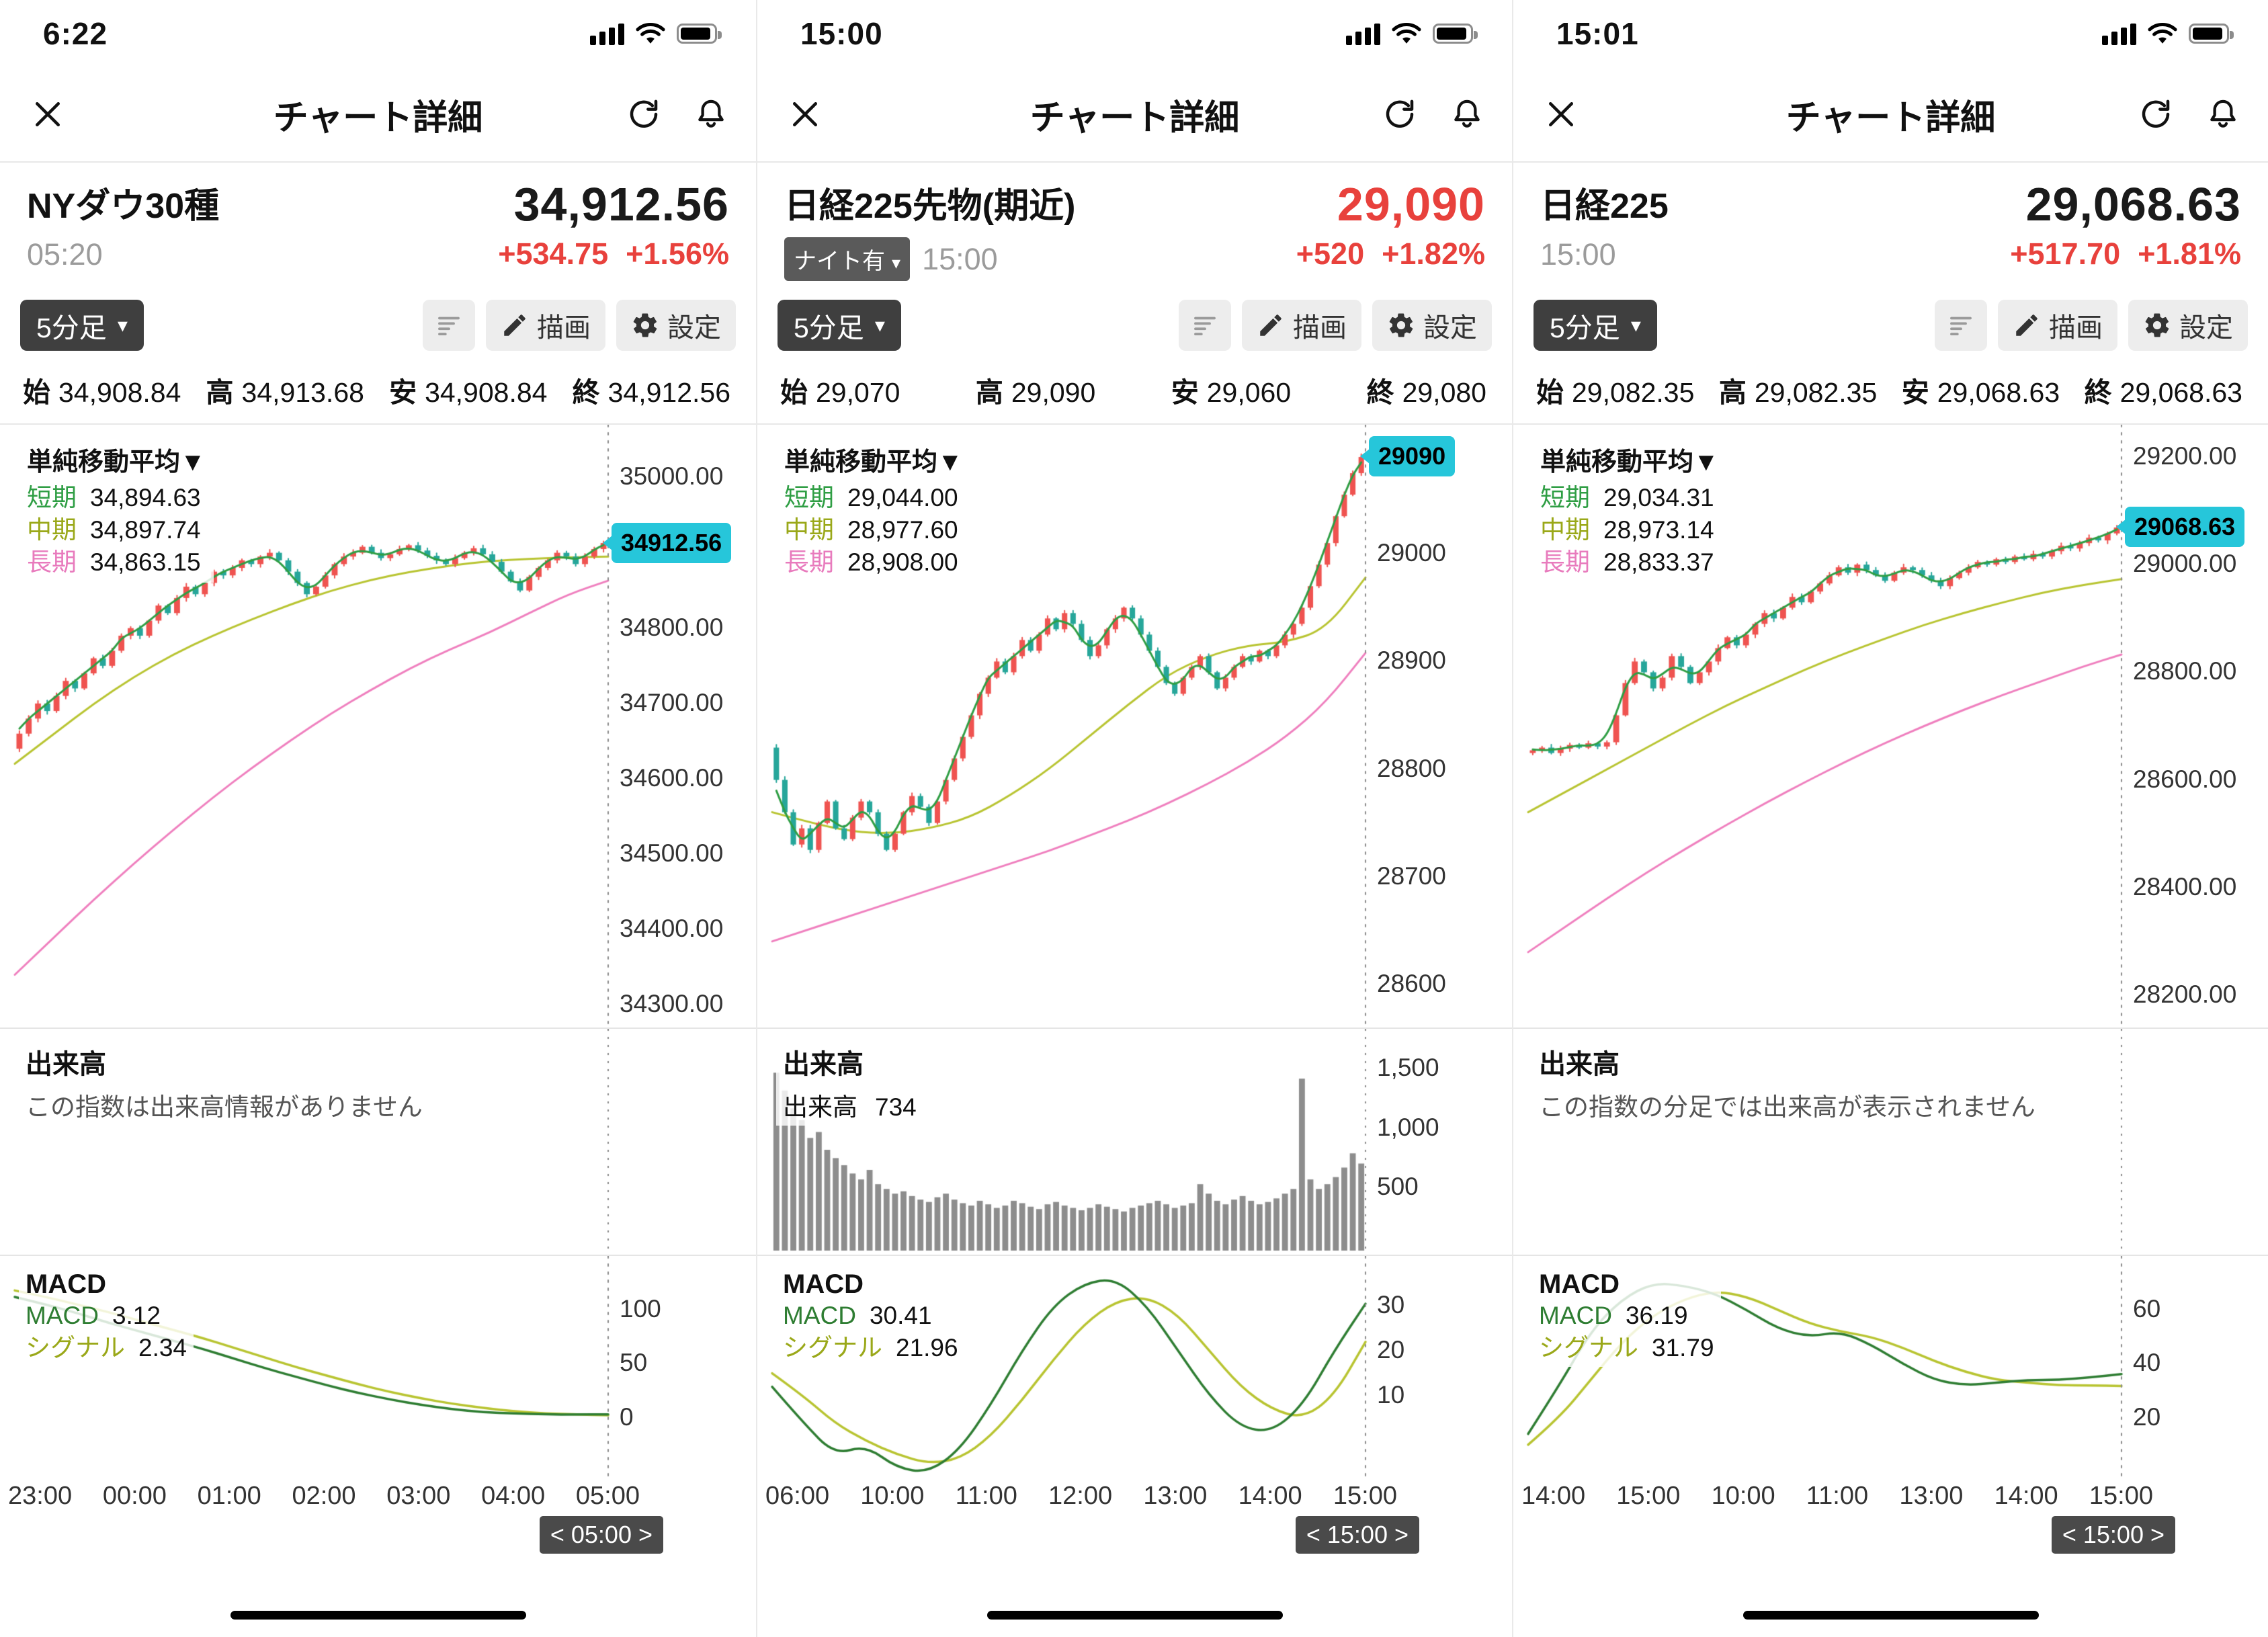 The height and width of the screenshot is (1637, 2268). What do you see at coordinates (1391, 1395) in the screenshot?
I see `axis-label: 10` at bounding box center [1391, 1395].